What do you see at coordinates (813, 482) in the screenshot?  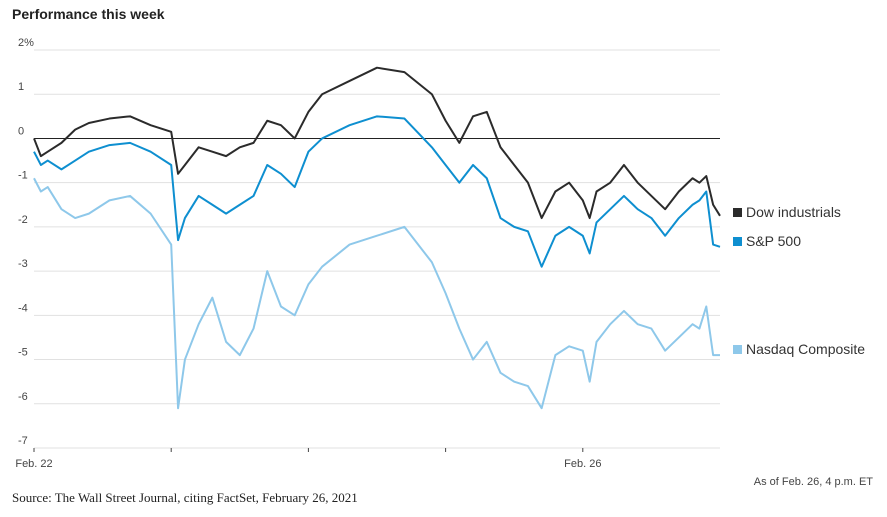 I see `timestamp-note: As of Feb. 26, 4 p.m. ET` at bounding box center [813, 482].